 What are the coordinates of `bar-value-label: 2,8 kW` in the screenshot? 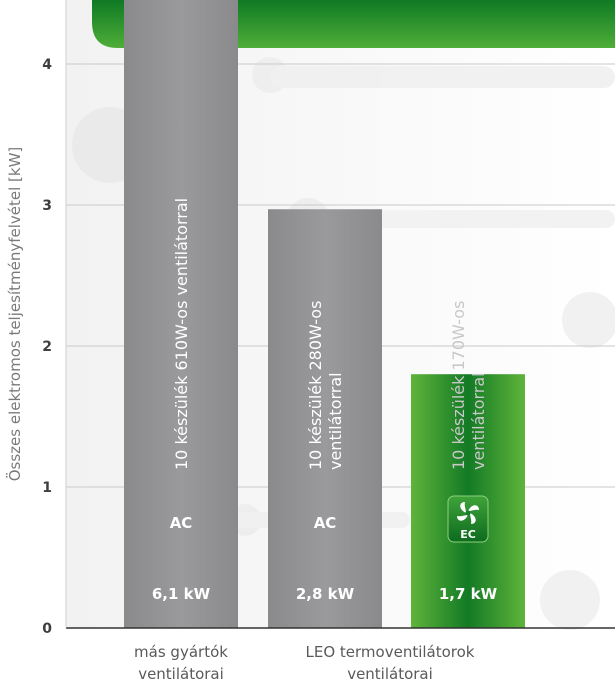 It's located at (325, 594).